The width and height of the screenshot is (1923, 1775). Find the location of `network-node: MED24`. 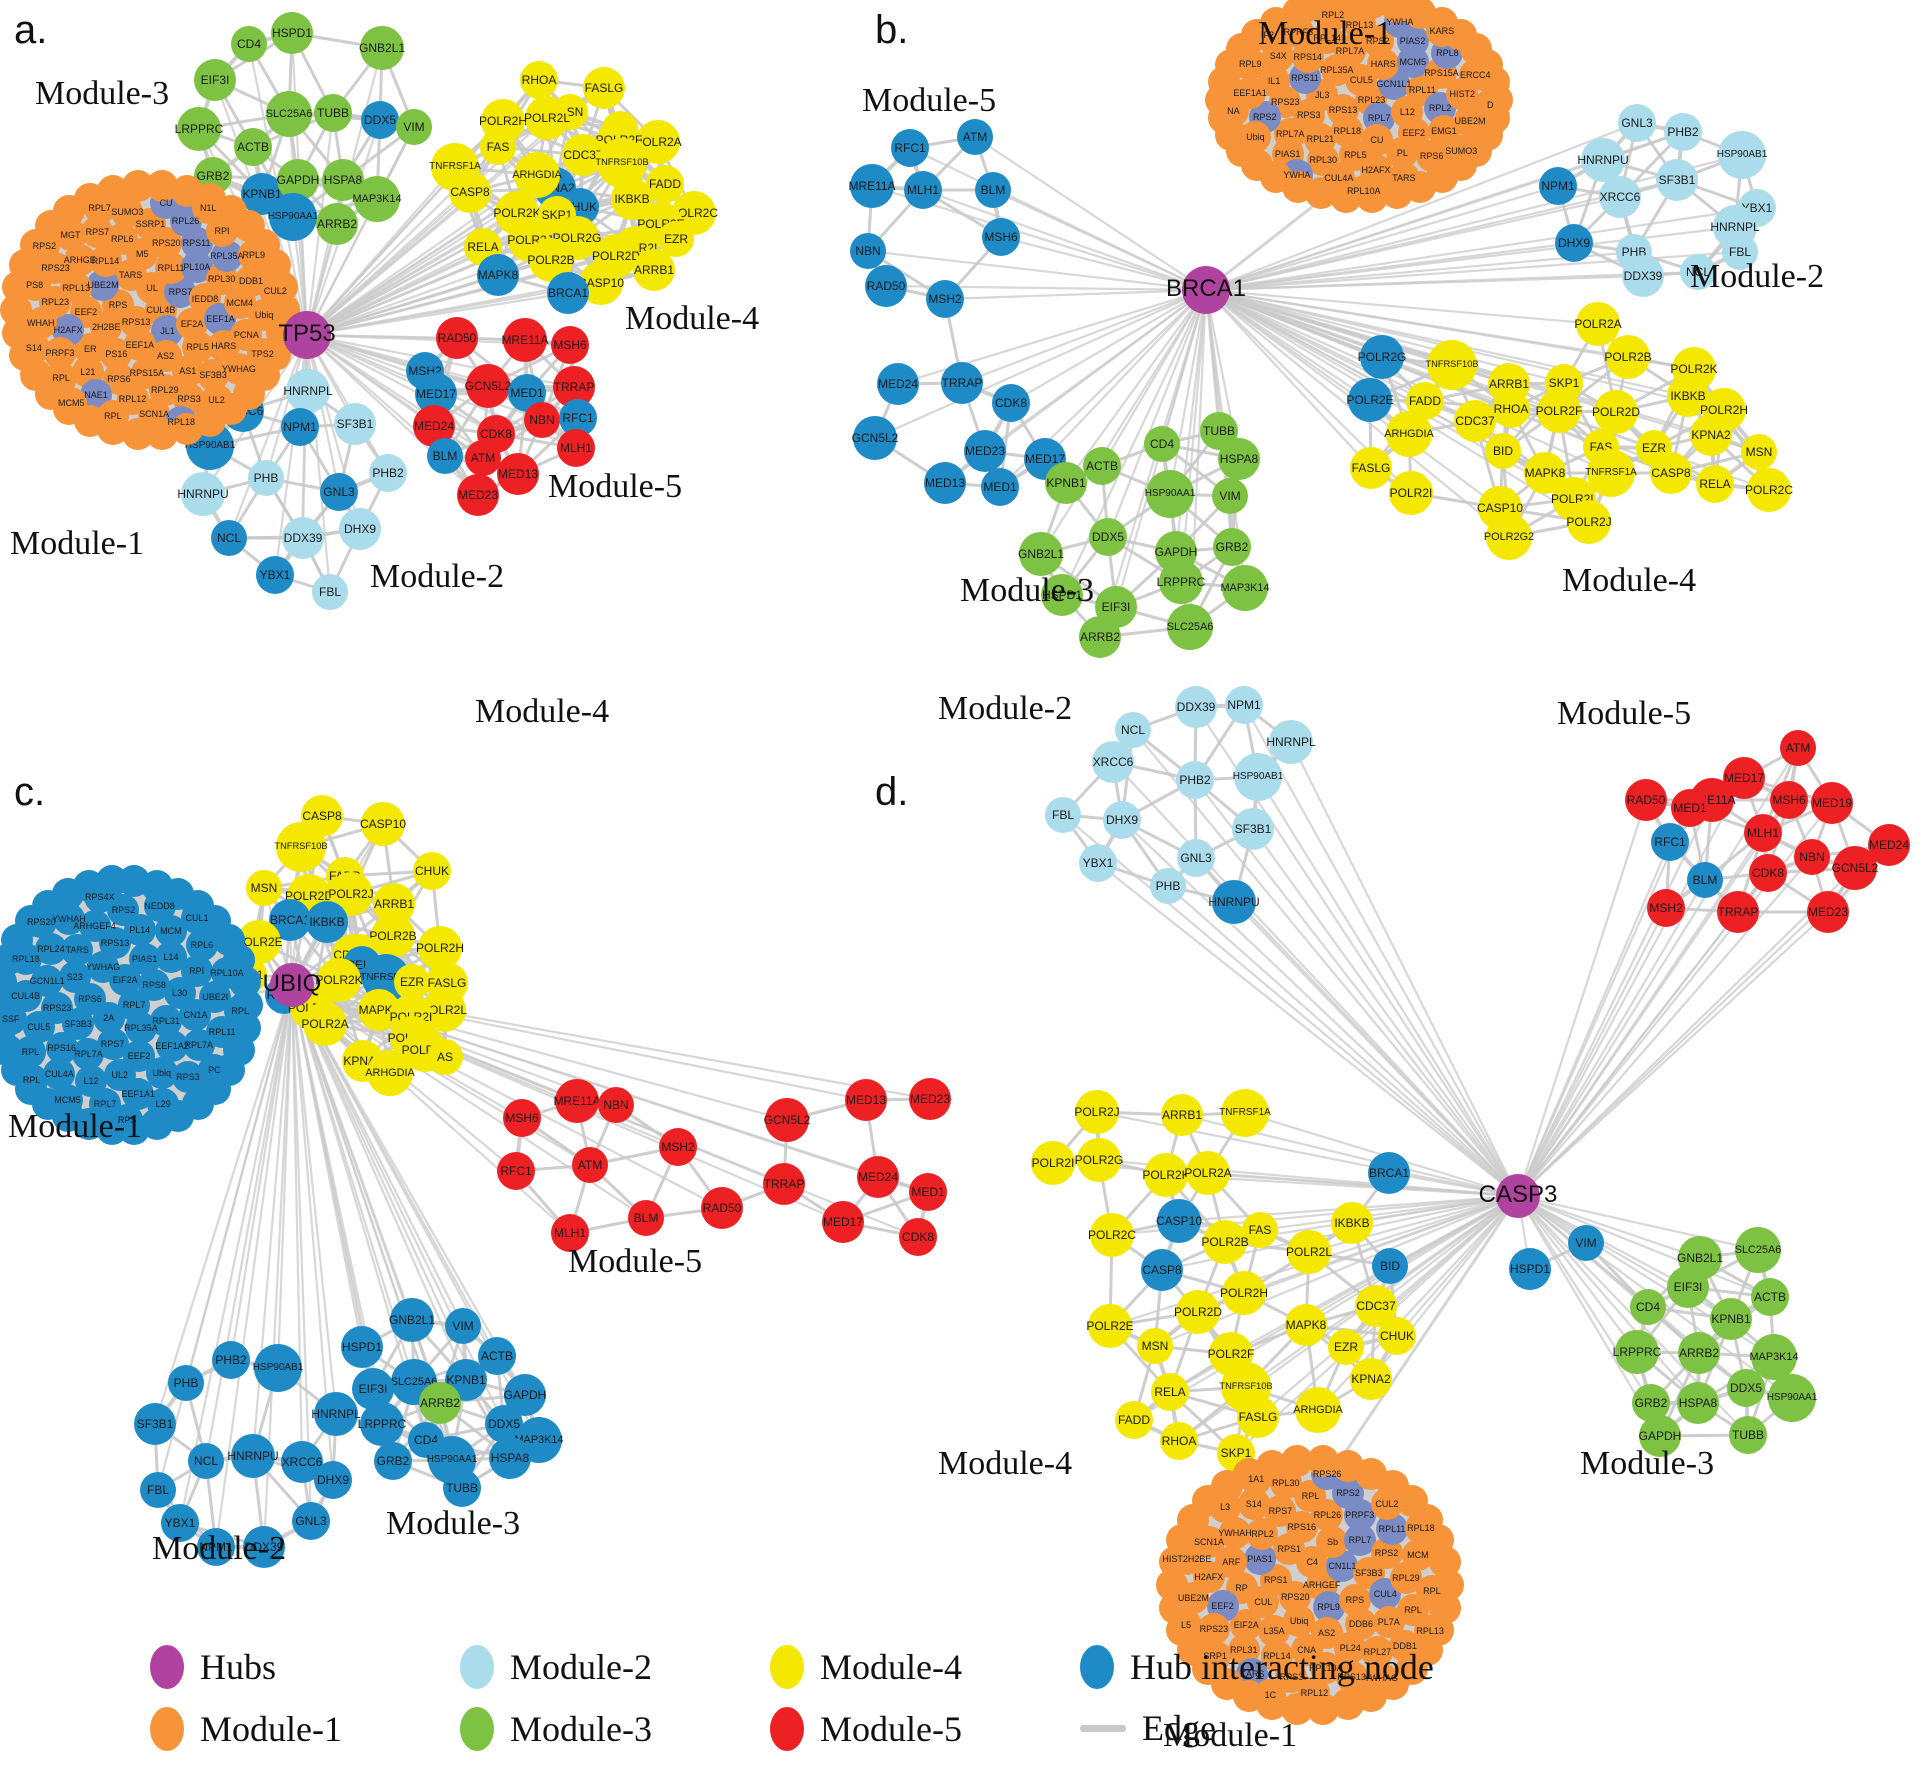

network-node: MED24 is located at coordinates (1889, 845).